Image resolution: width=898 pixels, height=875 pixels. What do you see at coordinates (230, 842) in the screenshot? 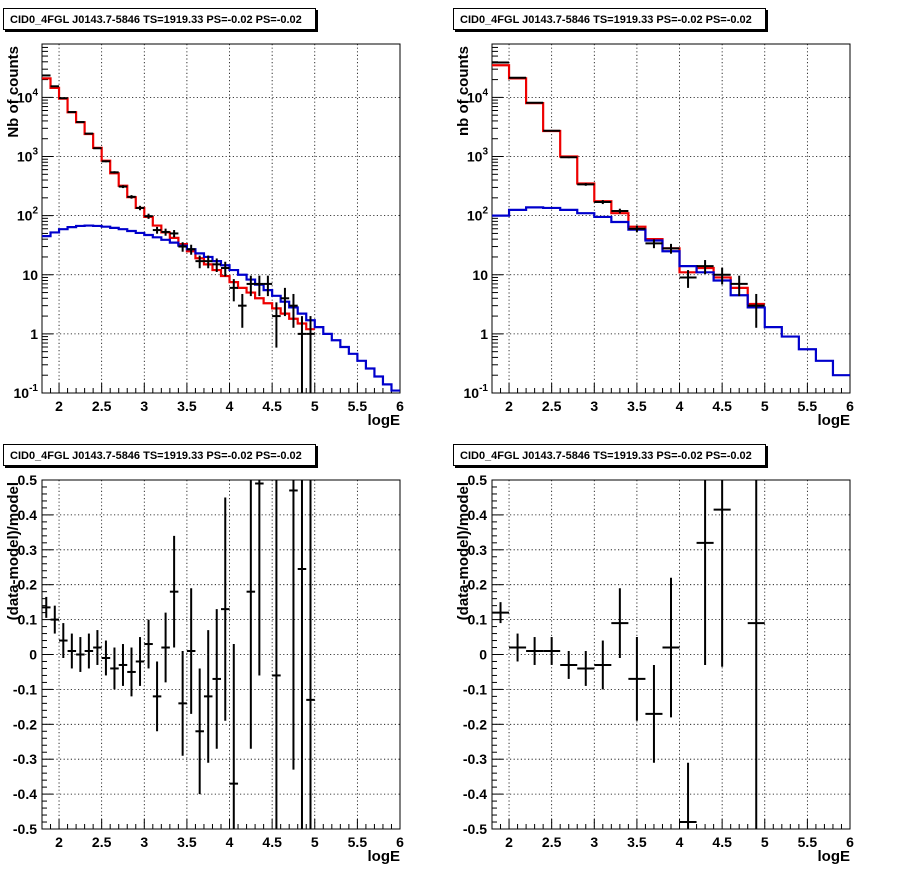
I see `x-tick-label: 4` at bounding box center [230, 842].